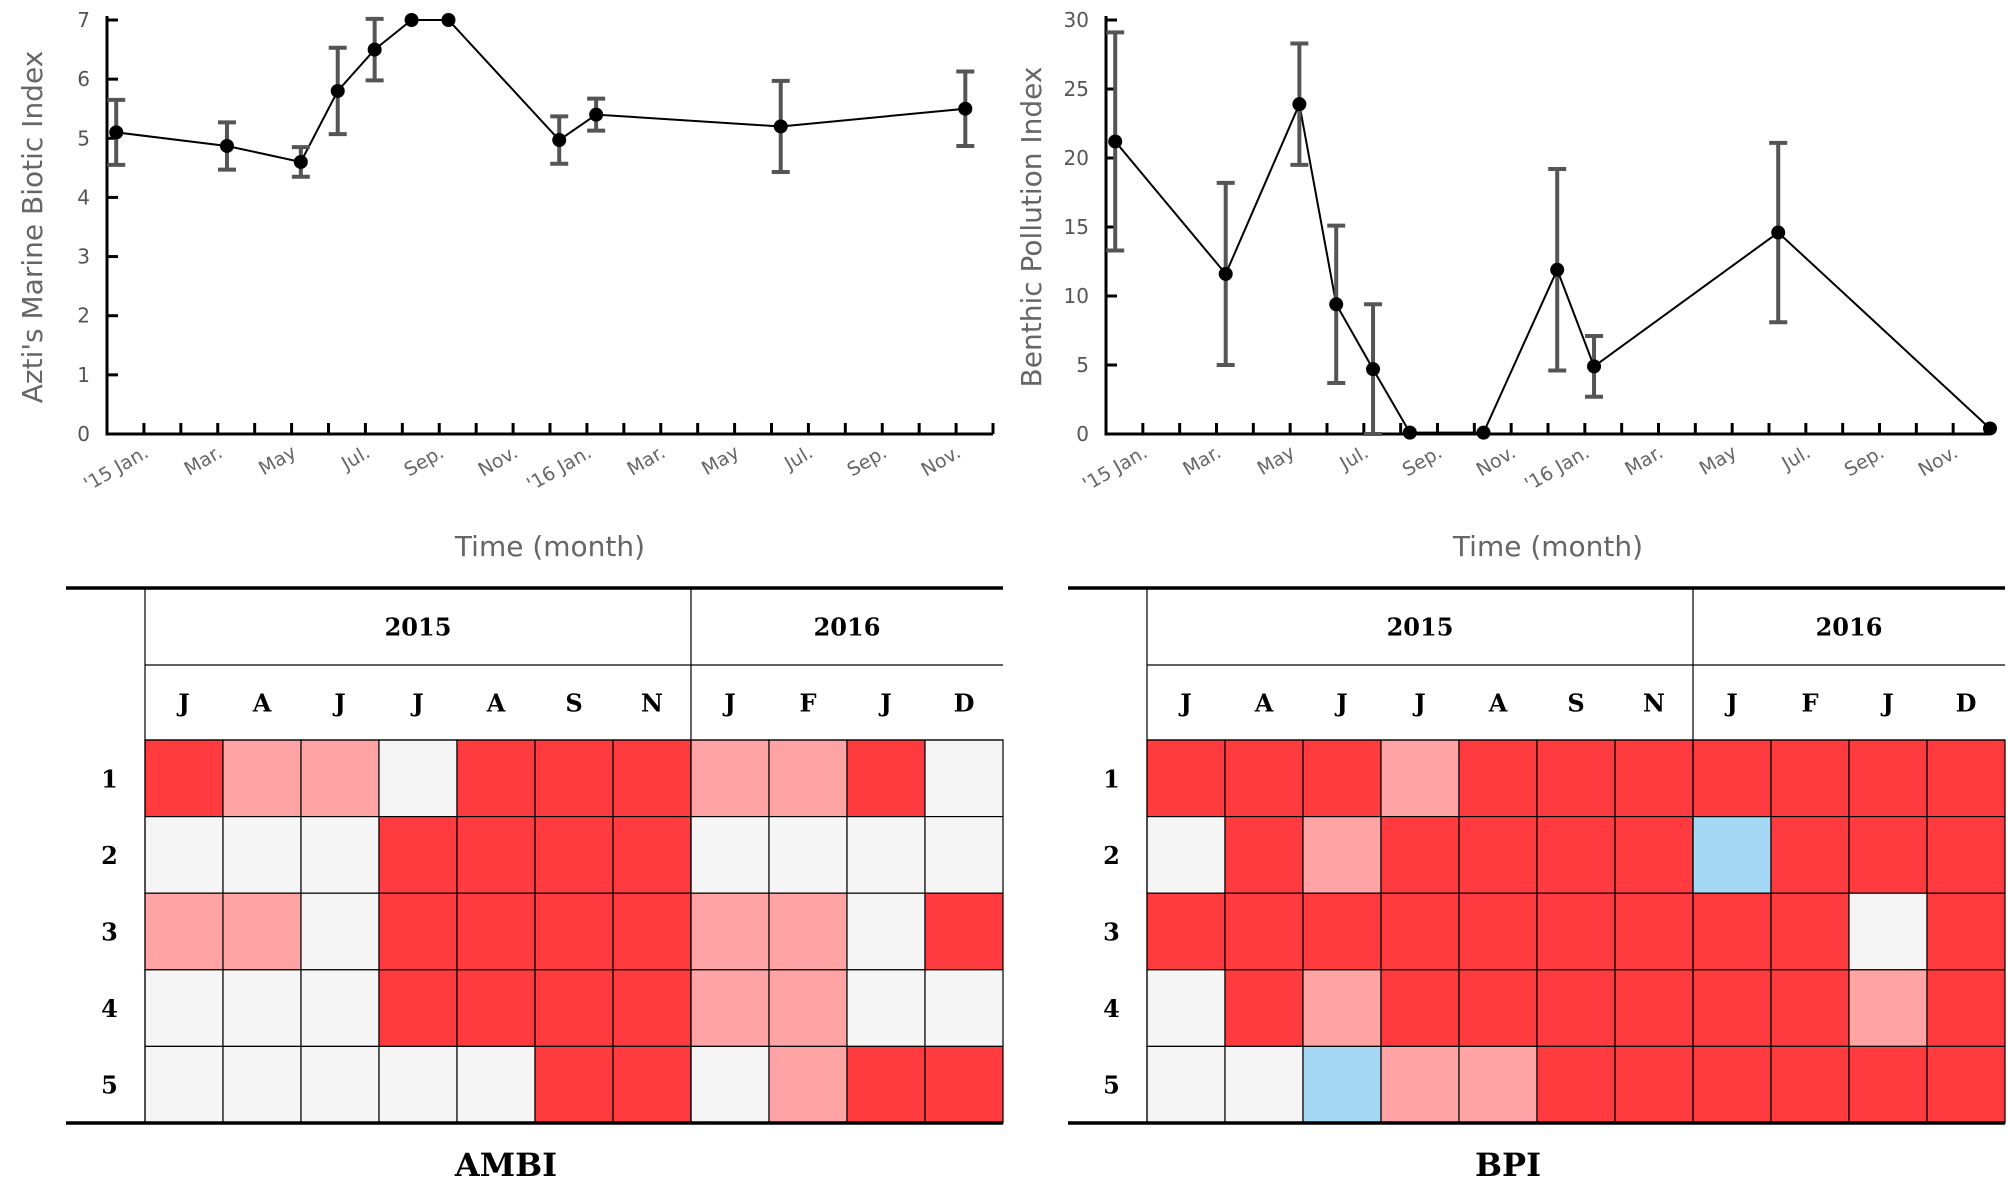 Image resolution: width=2008 pixels, height=1194 pixels. Describe the element at coordinates (1076, 89) in the screenshot. I see `y-tick-label: 25` at that location.